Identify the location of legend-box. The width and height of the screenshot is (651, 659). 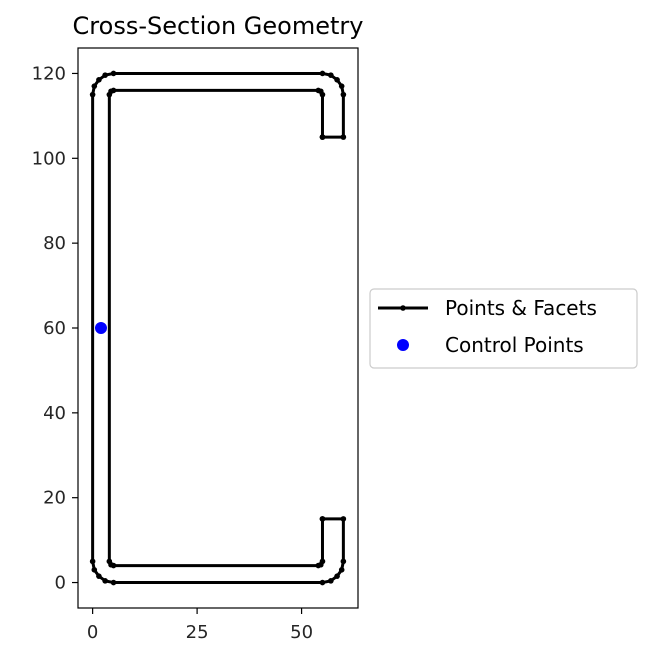
(503, 328).